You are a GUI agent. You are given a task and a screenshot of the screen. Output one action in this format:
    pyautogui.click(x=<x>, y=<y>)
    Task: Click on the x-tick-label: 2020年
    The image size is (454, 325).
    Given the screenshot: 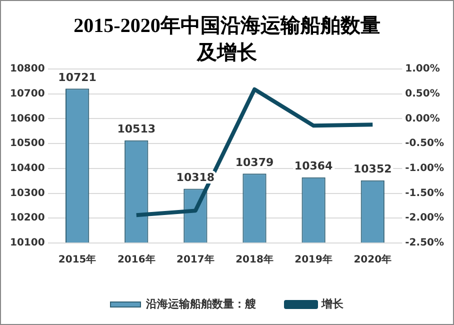 What is the action you would take?
    pyautogui.click(x=373, y=260)
    